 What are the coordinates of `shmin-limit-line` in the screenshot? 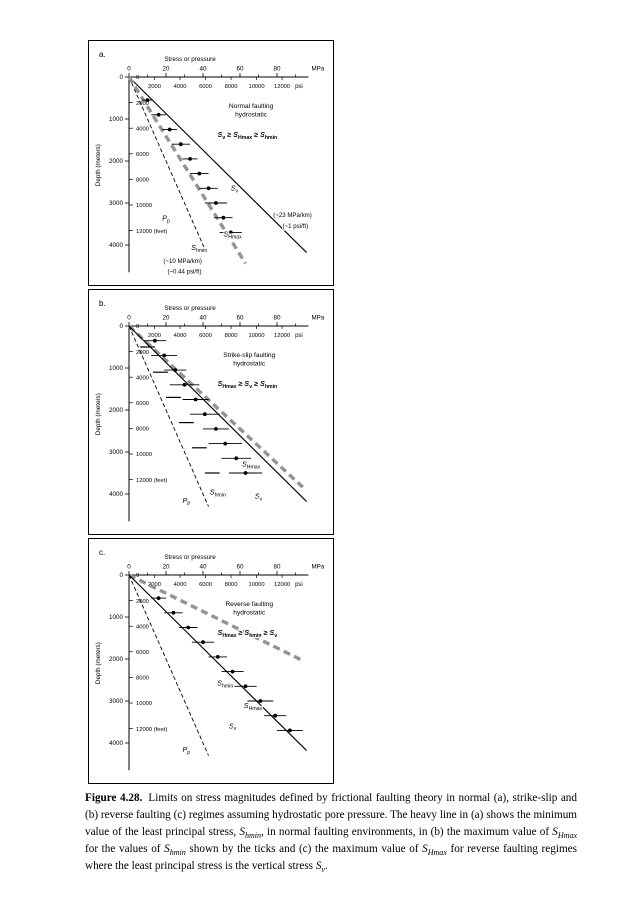 It's located at (187, 170).